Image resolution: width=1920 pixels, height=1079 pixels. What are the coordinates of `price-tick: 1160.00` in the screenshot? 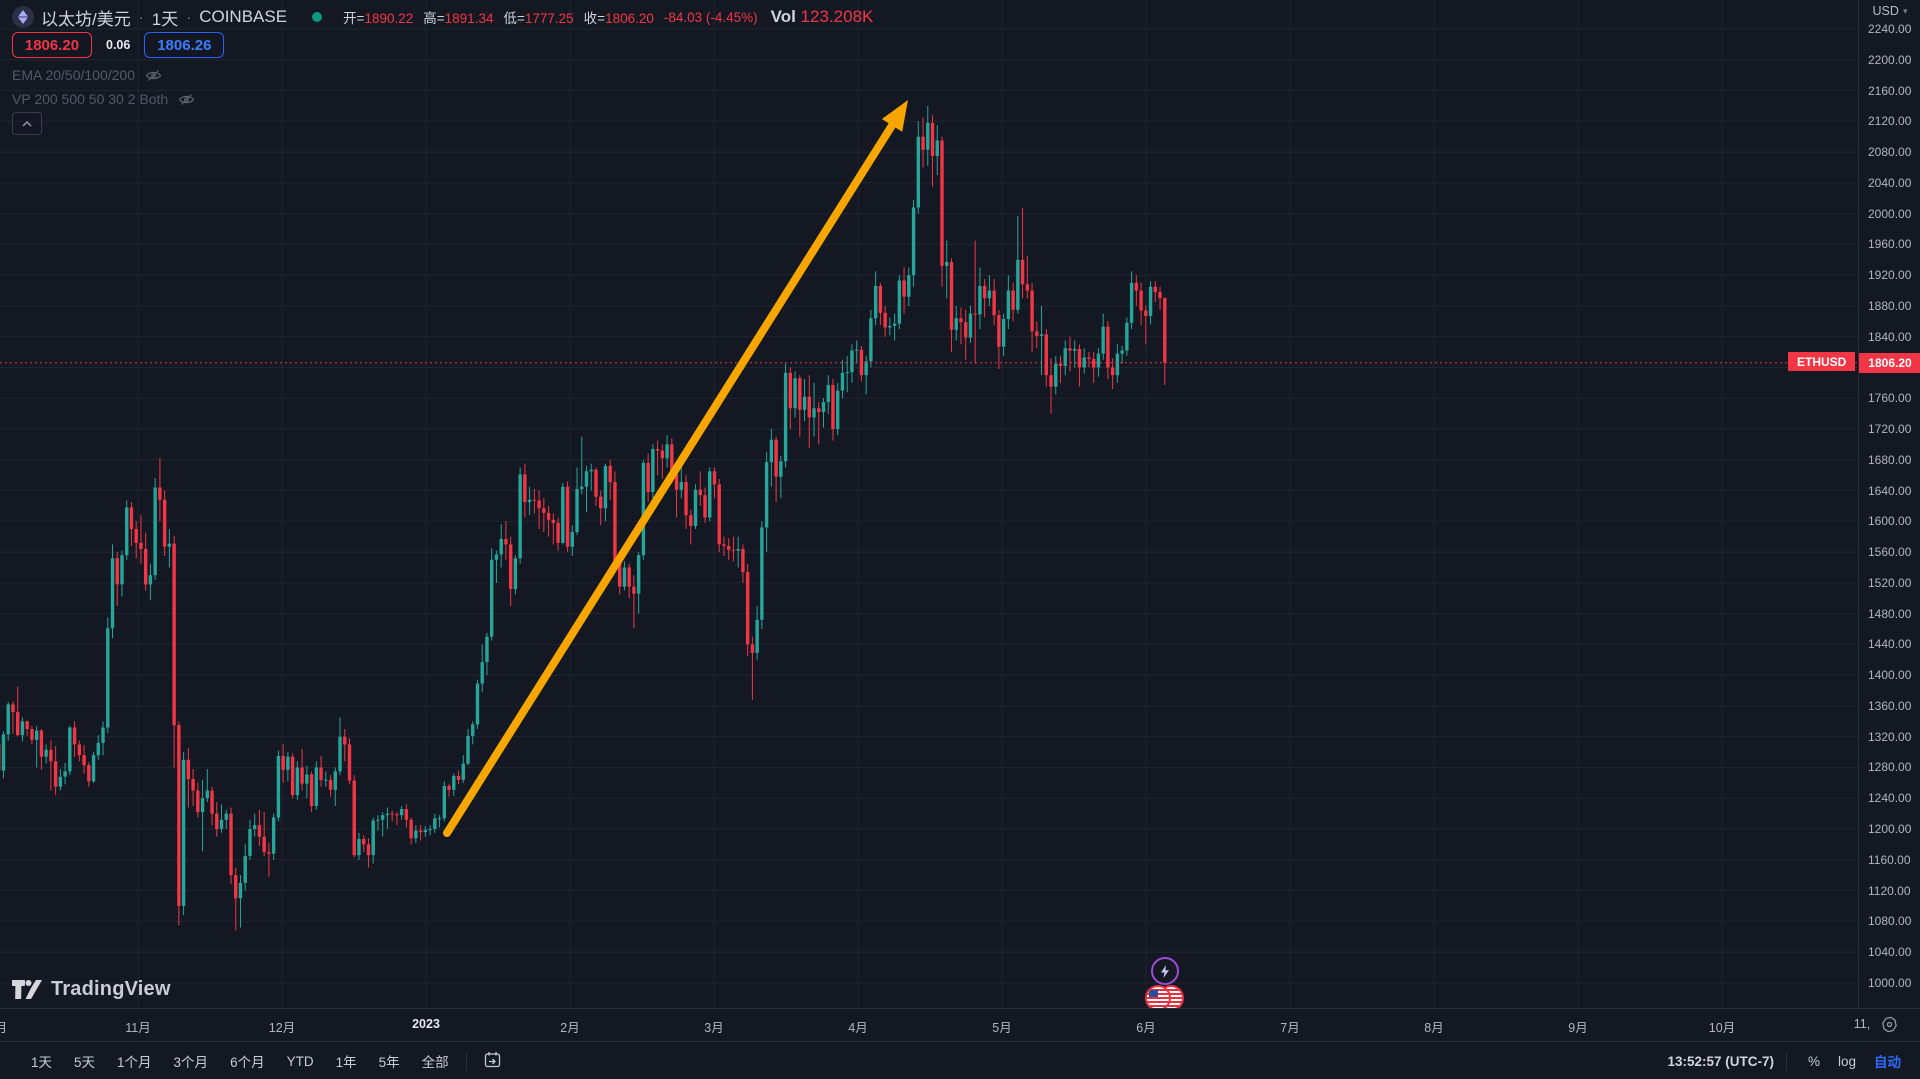 It's located at (1889, 859).